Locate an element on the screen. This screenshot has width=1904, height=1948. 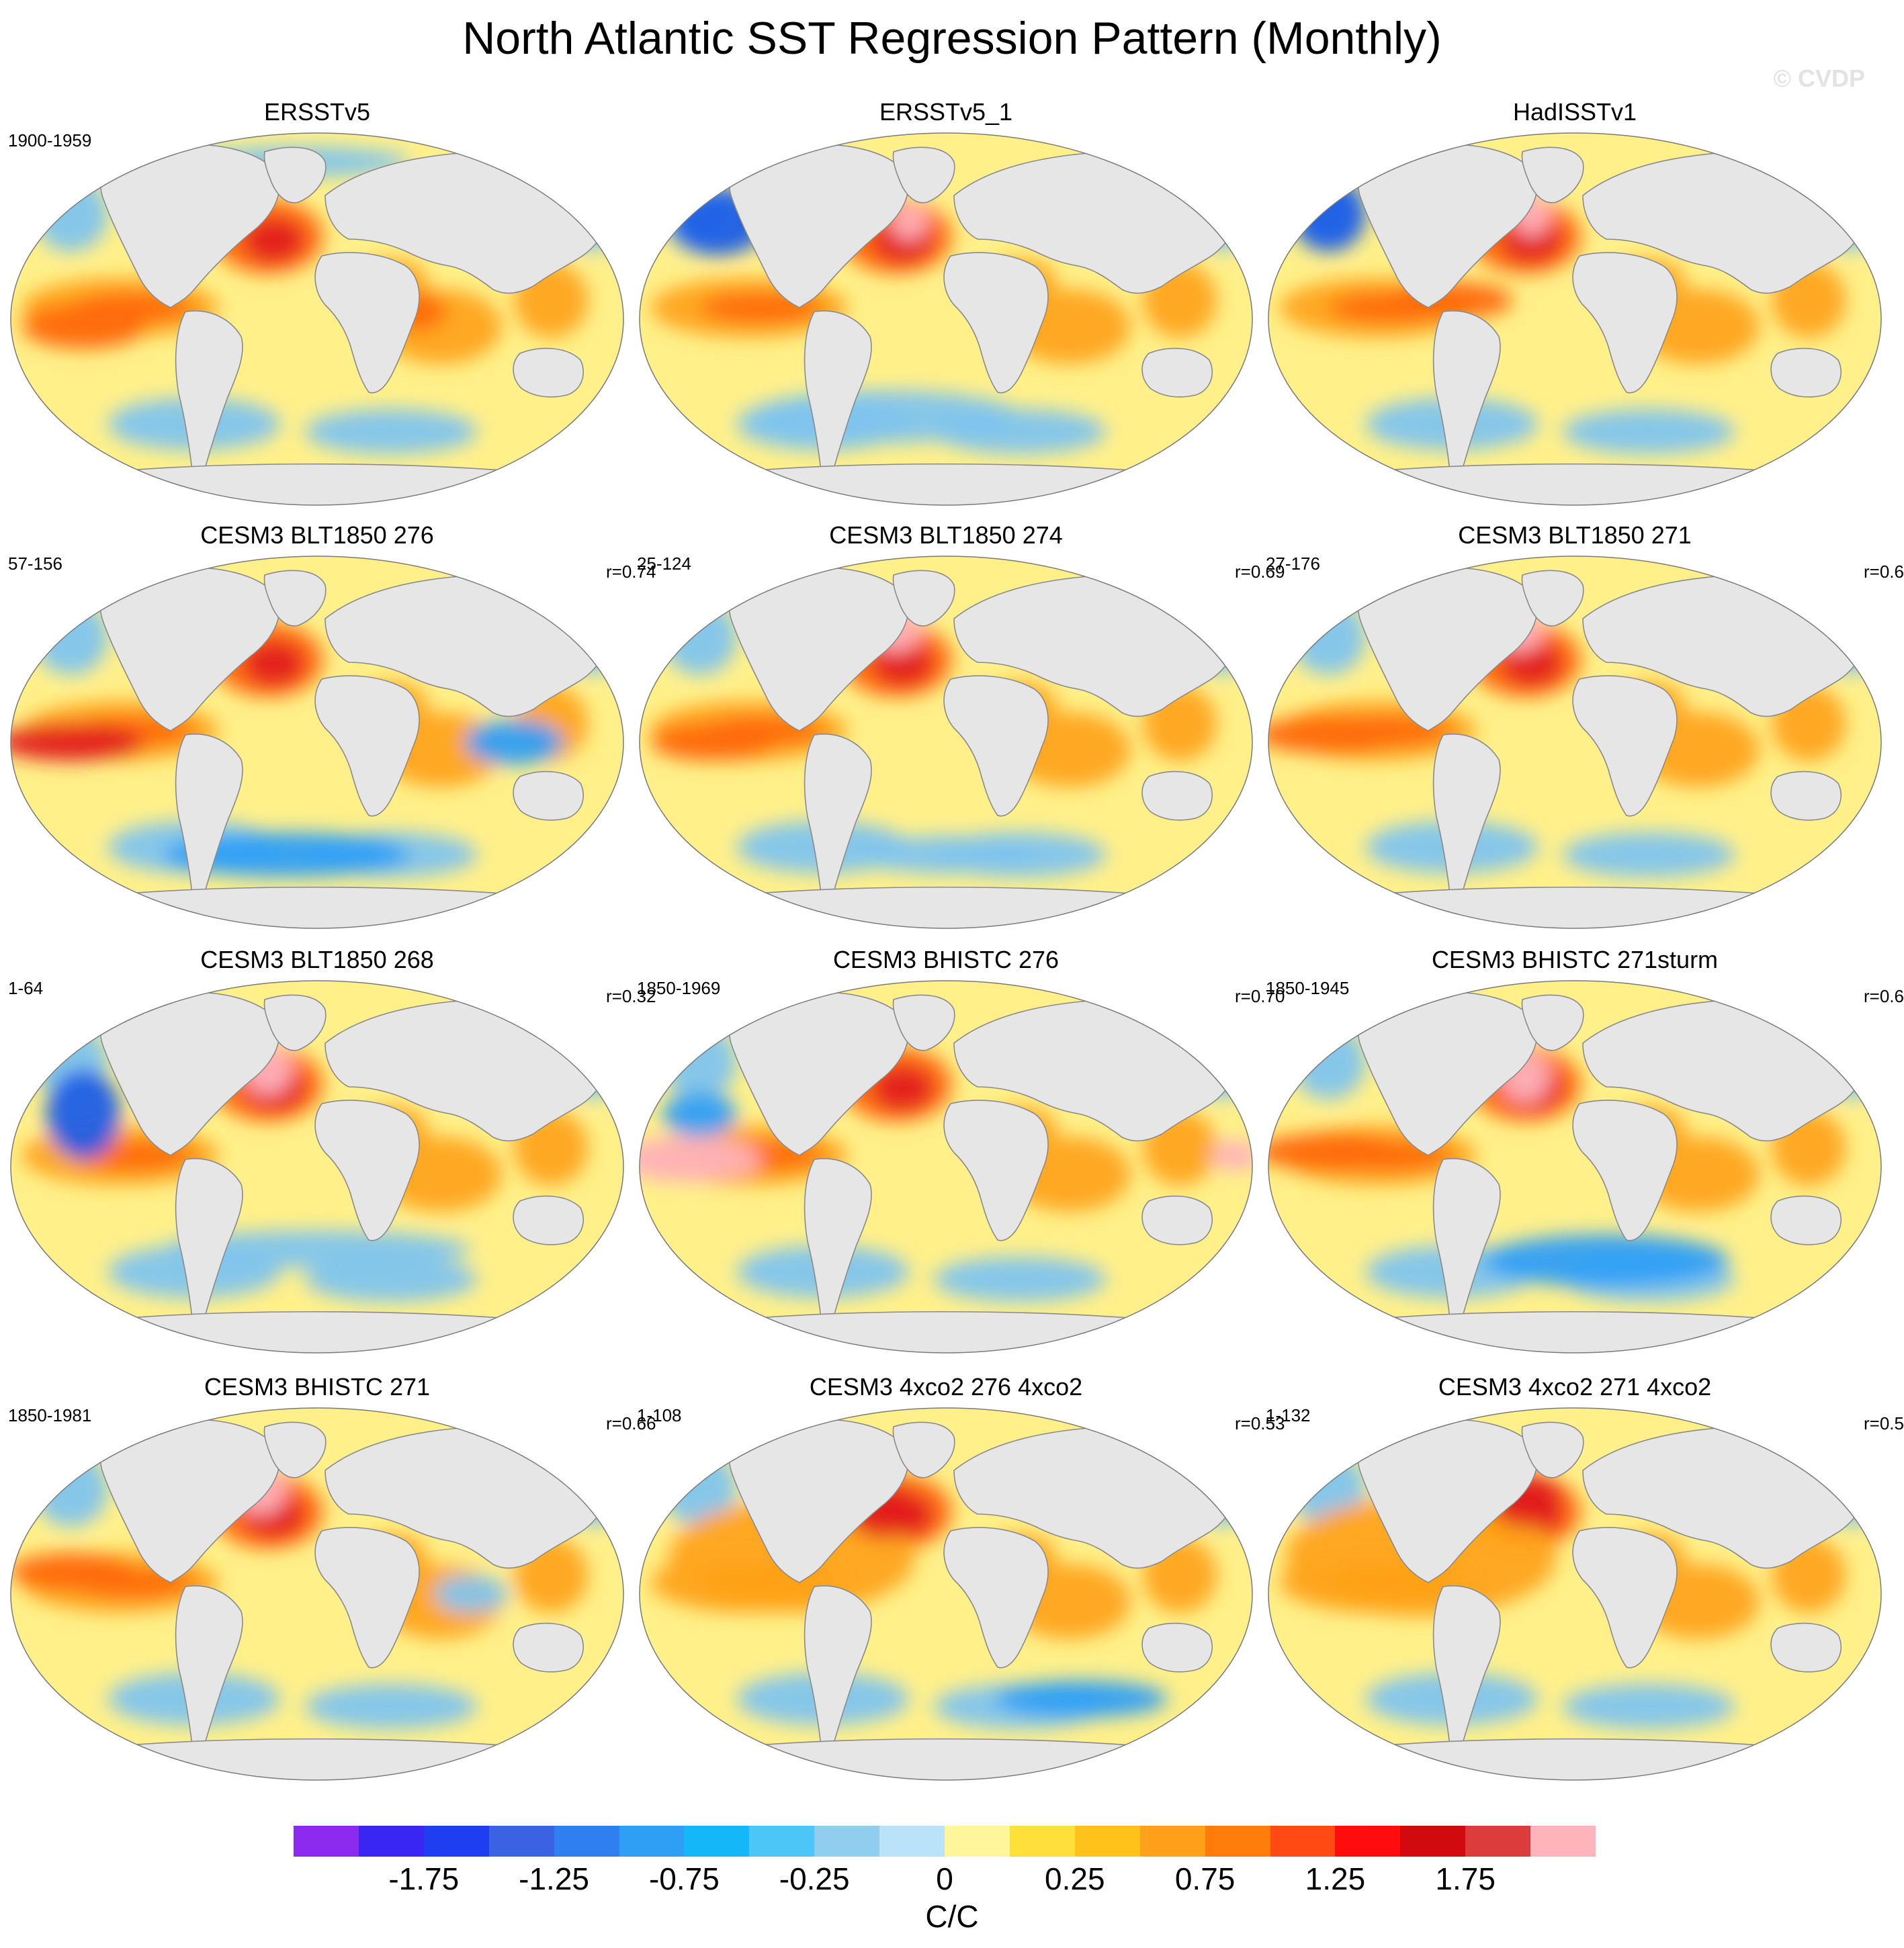
panel-period: 57-156 is located at coordinates (35, 564).